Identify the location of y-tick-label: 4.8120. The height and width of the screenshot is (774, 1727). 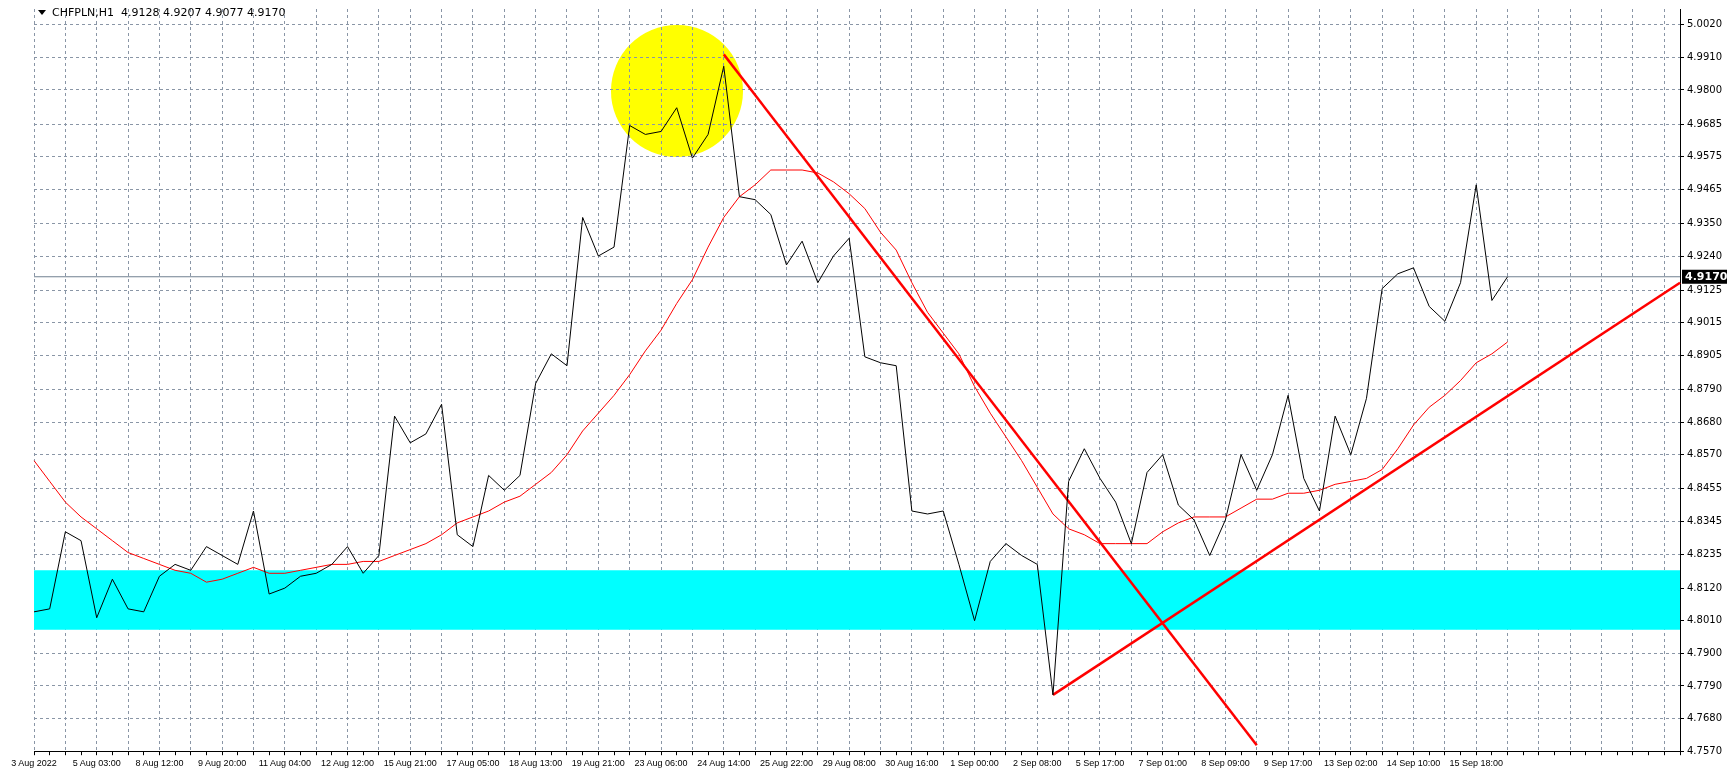
(1705, 587).